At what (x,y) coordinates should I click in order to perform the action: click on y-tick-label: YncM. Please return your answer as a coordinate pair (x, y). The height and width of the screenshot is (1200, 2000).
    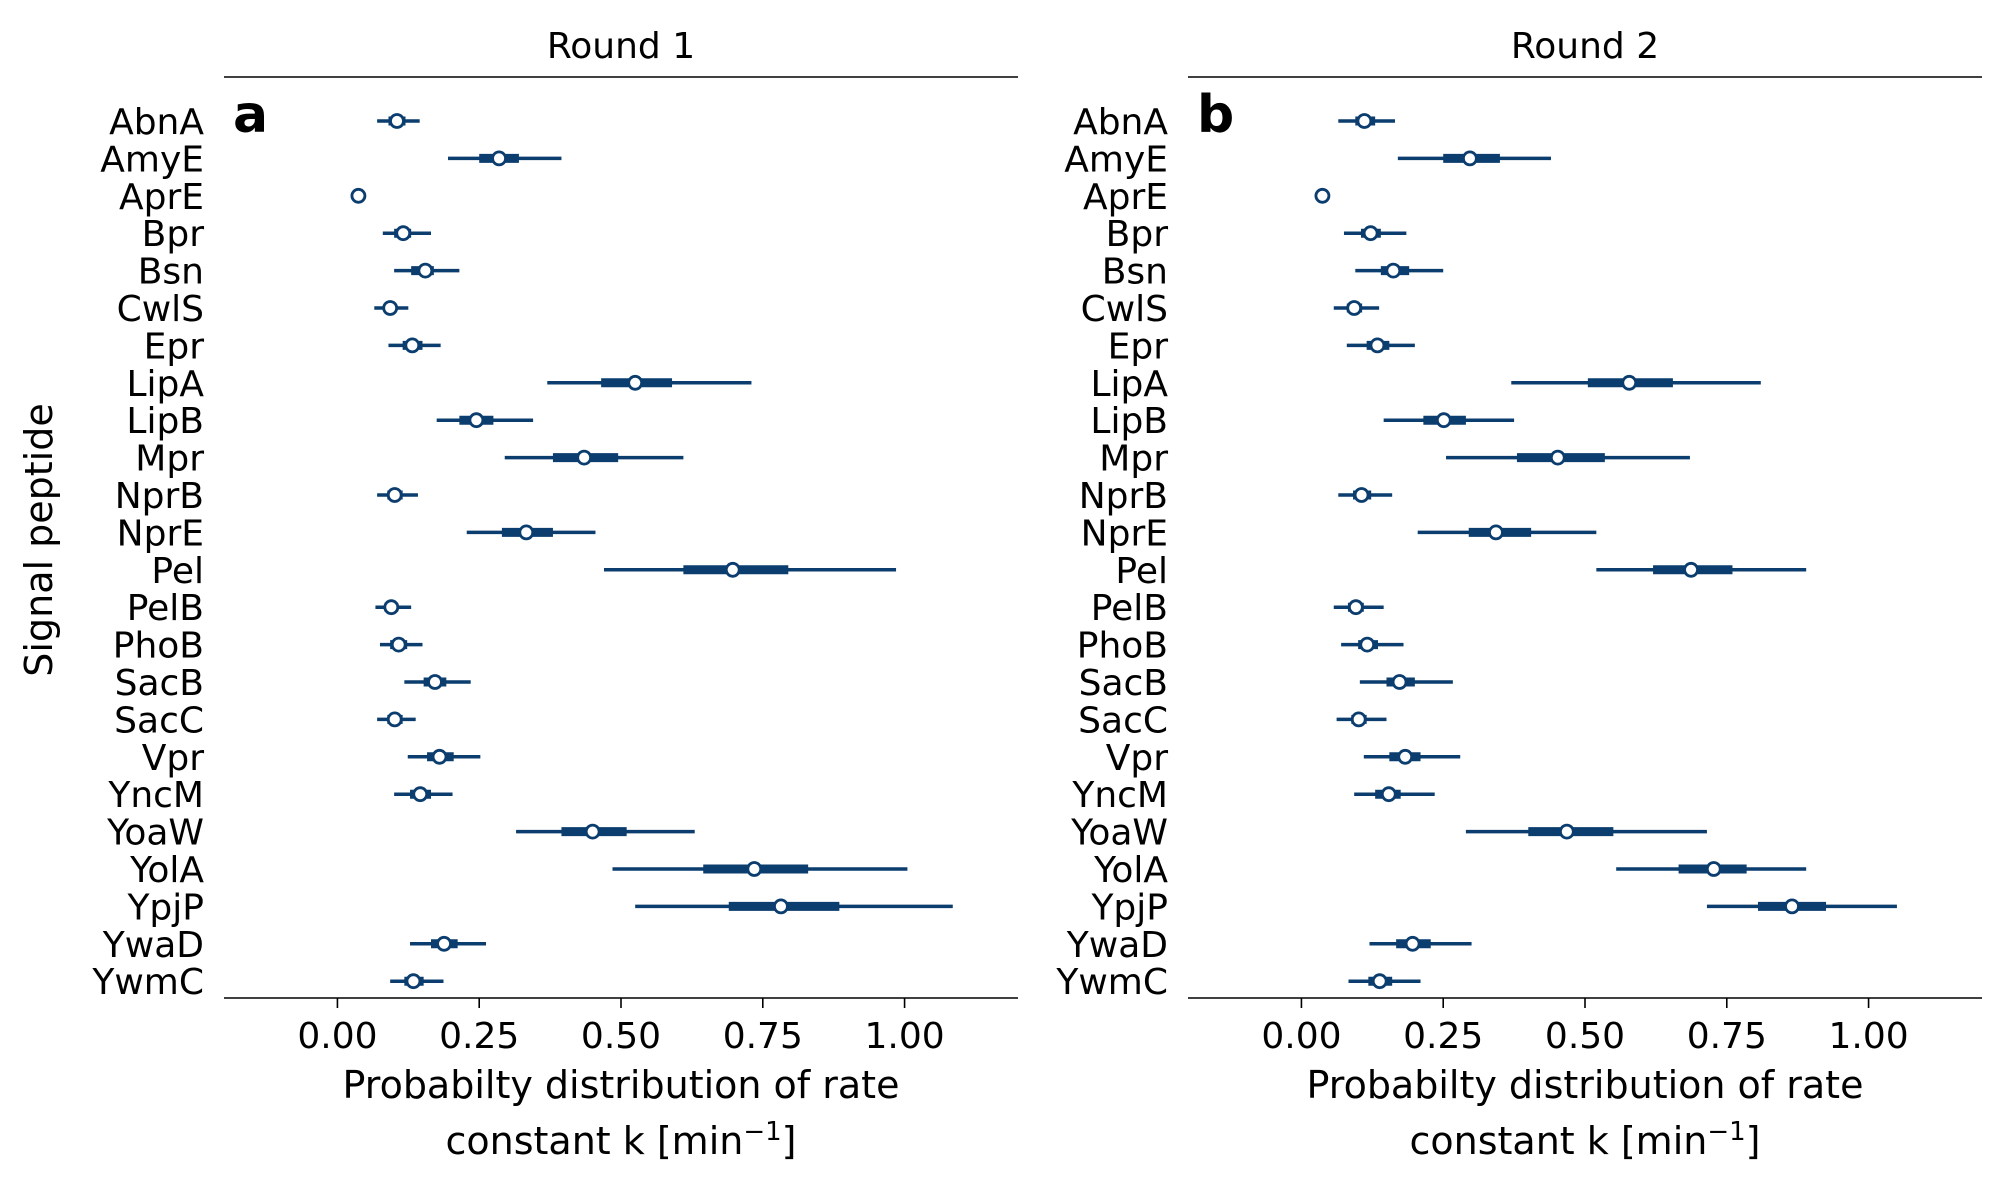
    Looking at the image, I should click on (155, 795).